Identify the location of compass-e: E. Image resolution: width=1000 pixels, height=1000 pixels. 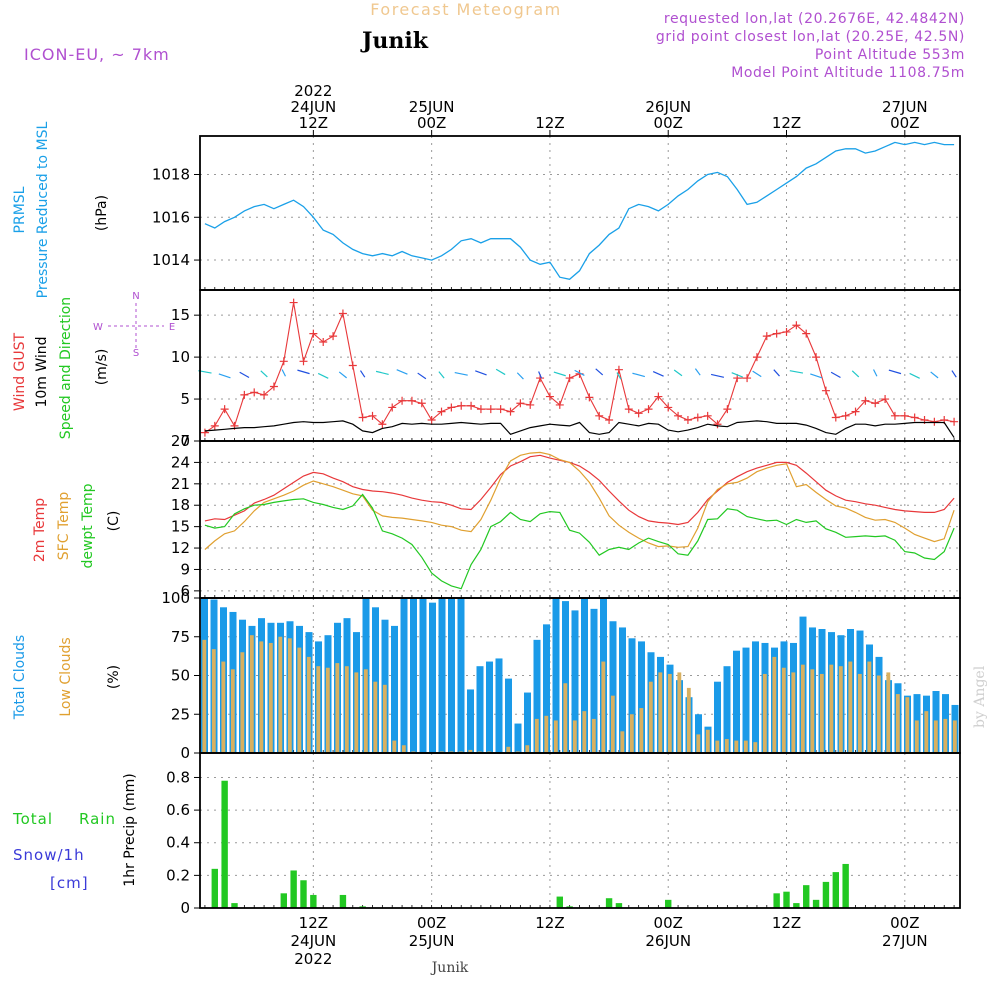
(172, 327).